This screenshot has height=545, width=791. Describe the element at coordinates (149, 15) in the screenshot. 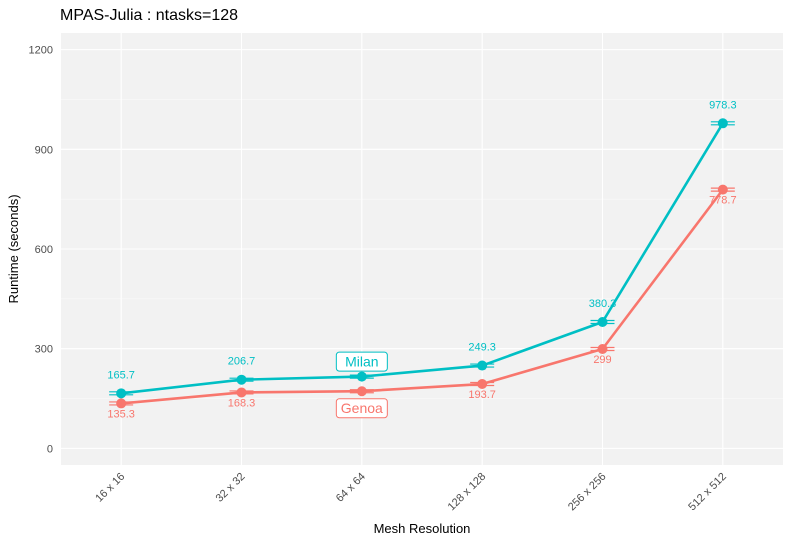

I see `chart-title: MPAS-Julia : ntasks=128` at that location.